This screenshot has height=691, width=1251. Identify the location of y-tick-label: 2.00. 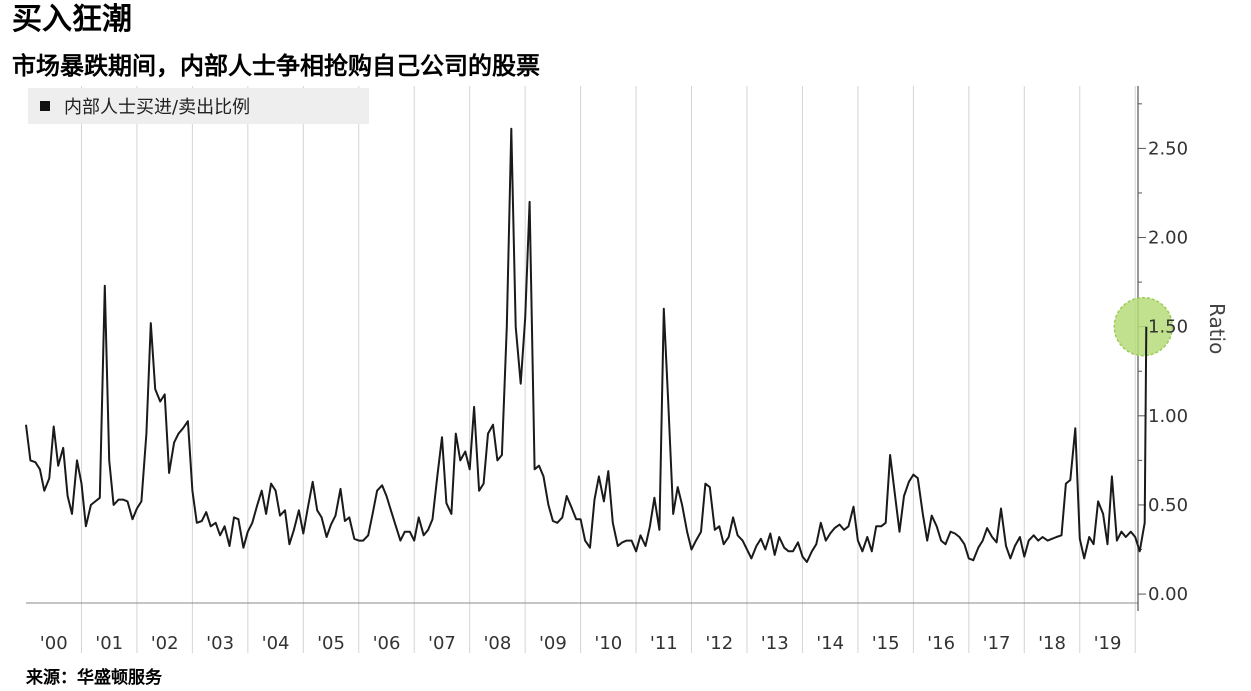
(1168, 238).